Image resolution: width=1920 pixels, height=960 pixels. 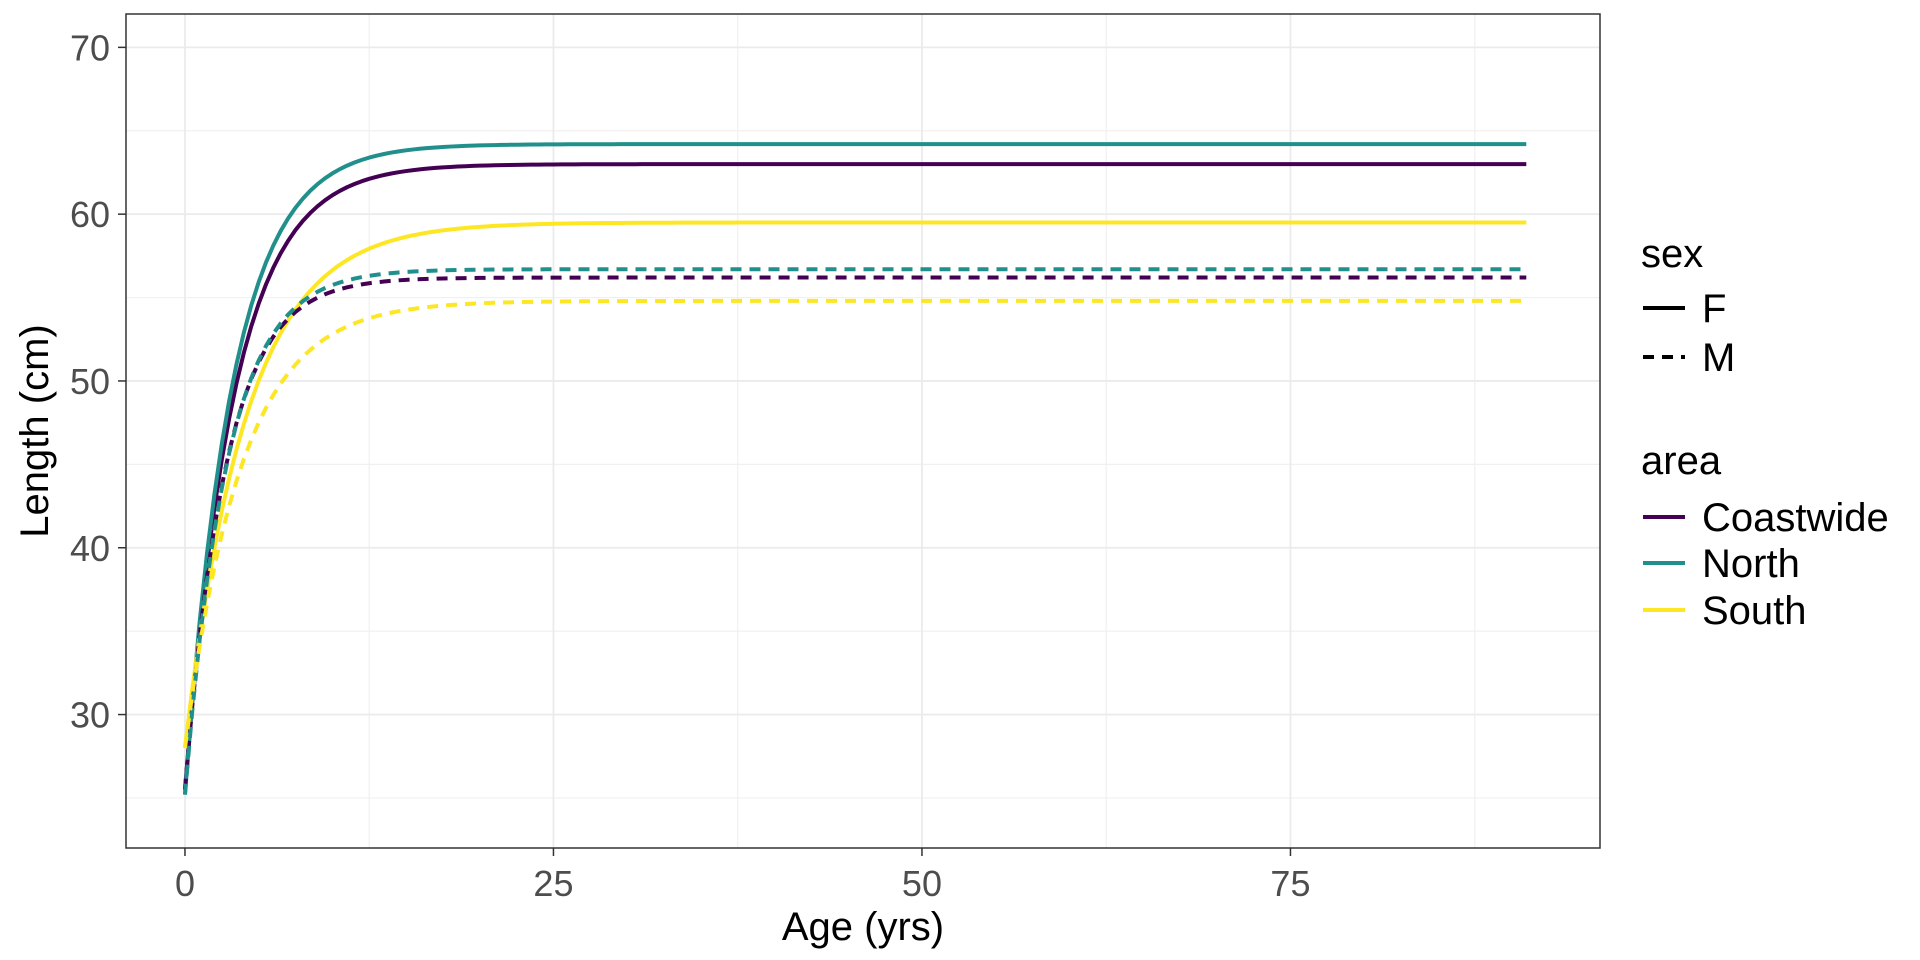 I want to click on x-axis-ticks: 0 25 50 75, so click(x=742, y=876).